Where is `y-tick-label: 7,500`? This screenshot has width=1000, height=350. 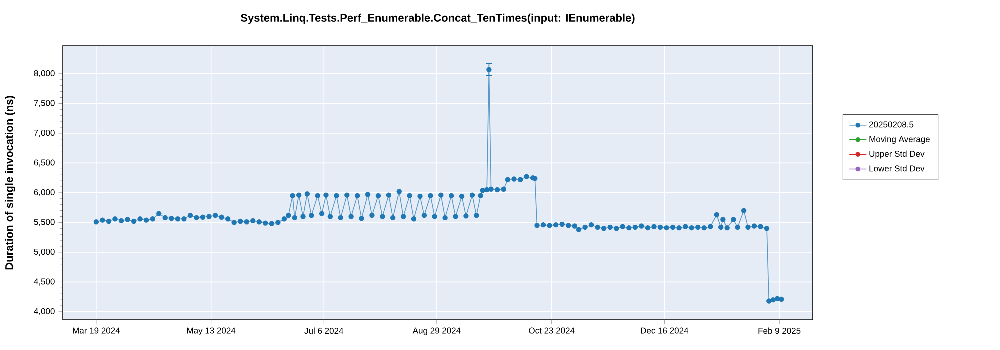
y-tick-label: 7,500 is located at coordinates (44, 104).